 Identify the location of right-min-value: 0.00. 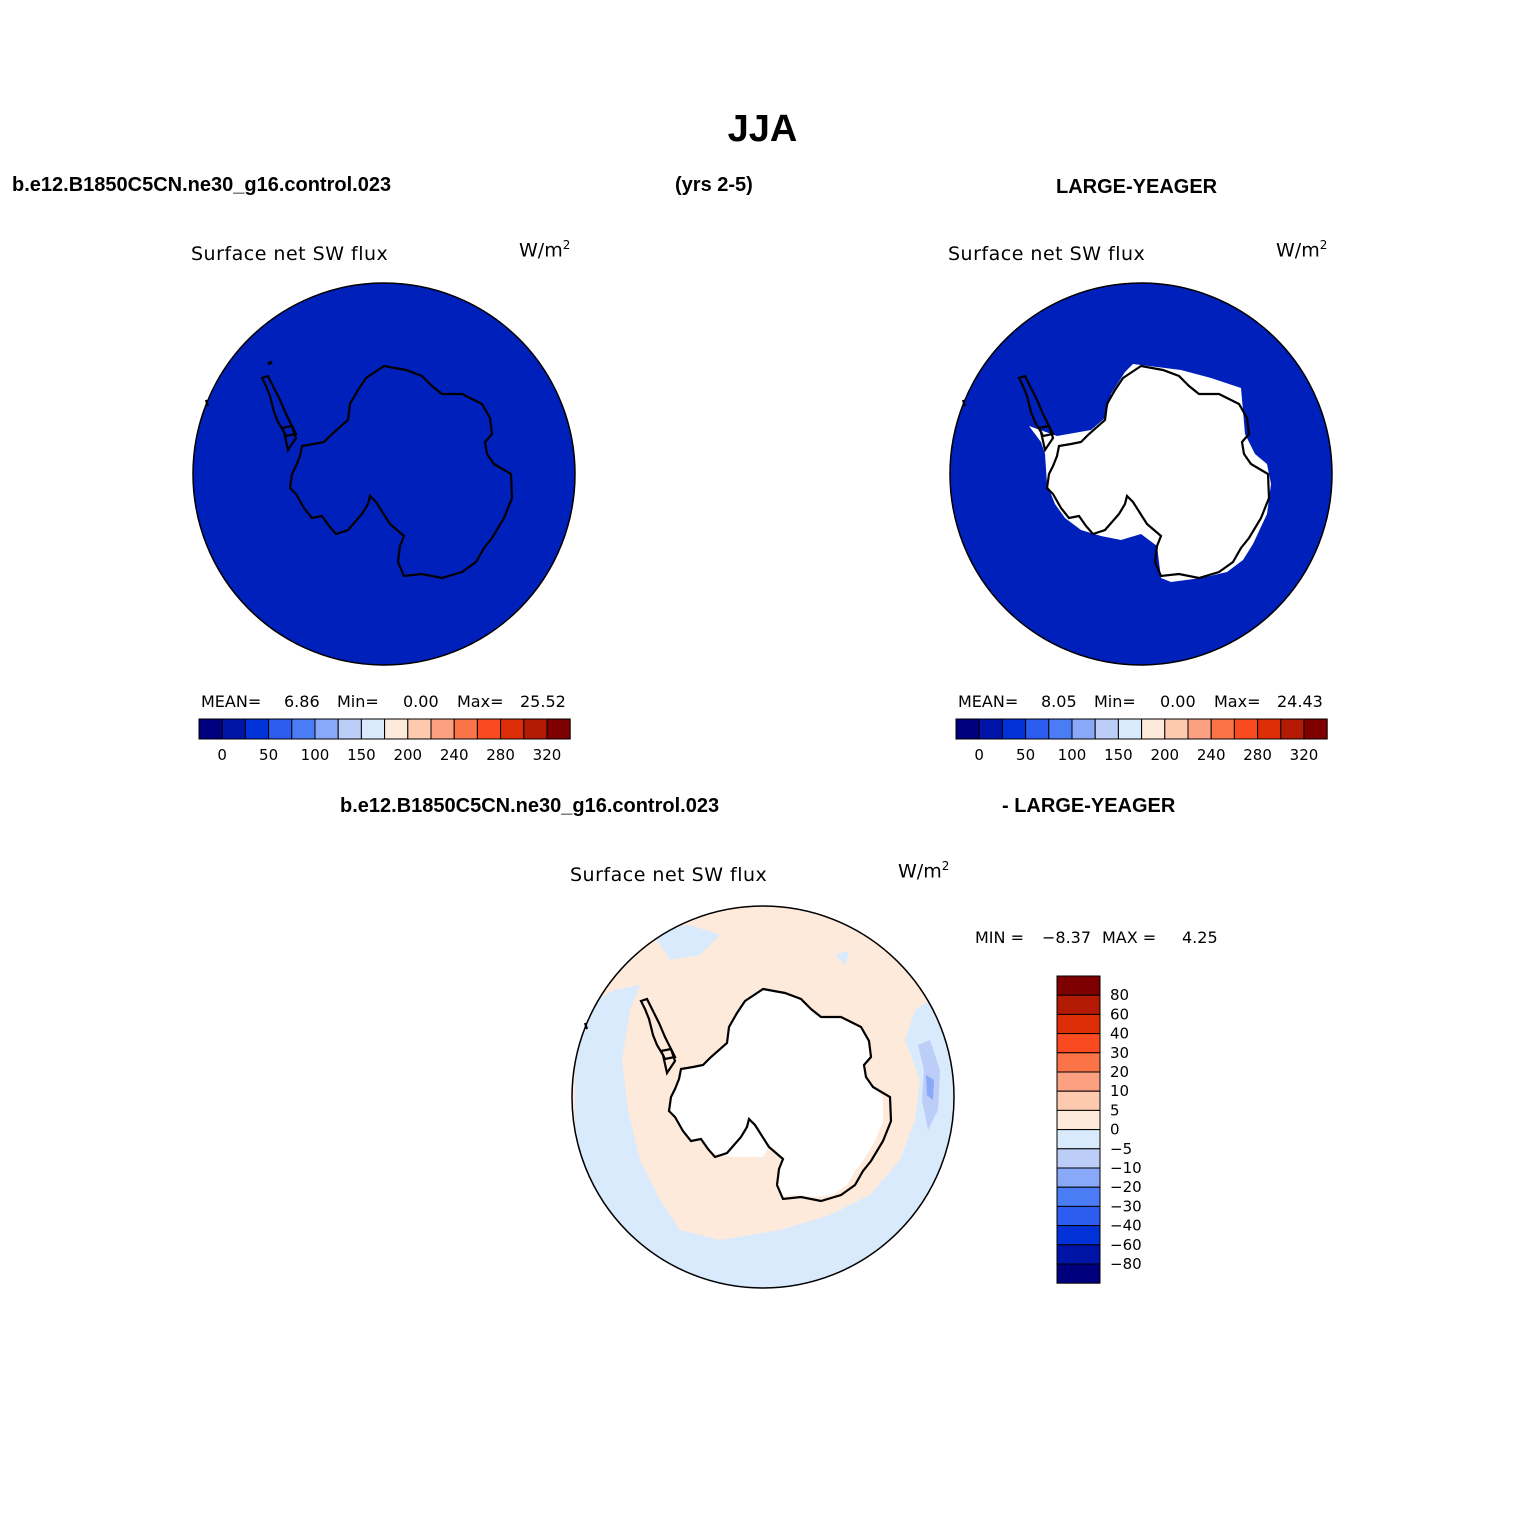
(1178, 701).